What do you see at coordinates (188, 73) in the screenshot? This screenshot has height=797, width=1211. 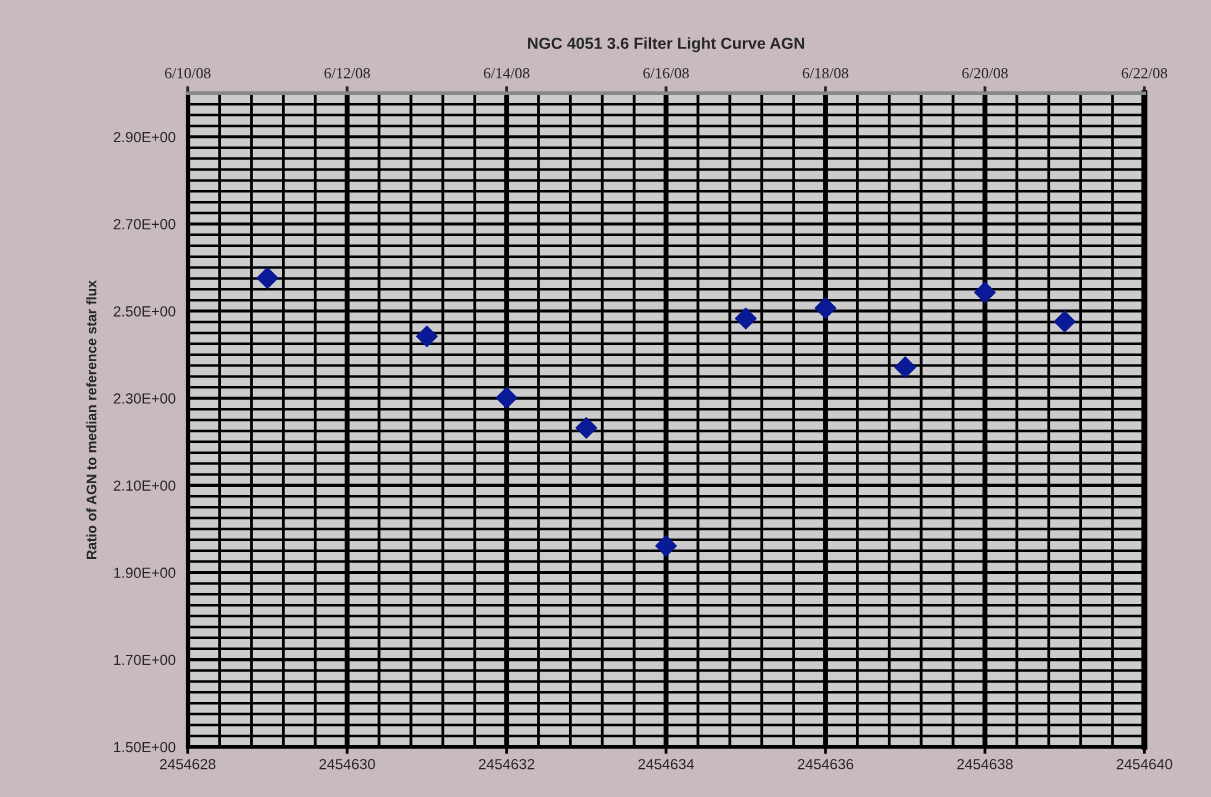 I see `x2-tick-label: 6/10/08` at bounding box center [188, 73].